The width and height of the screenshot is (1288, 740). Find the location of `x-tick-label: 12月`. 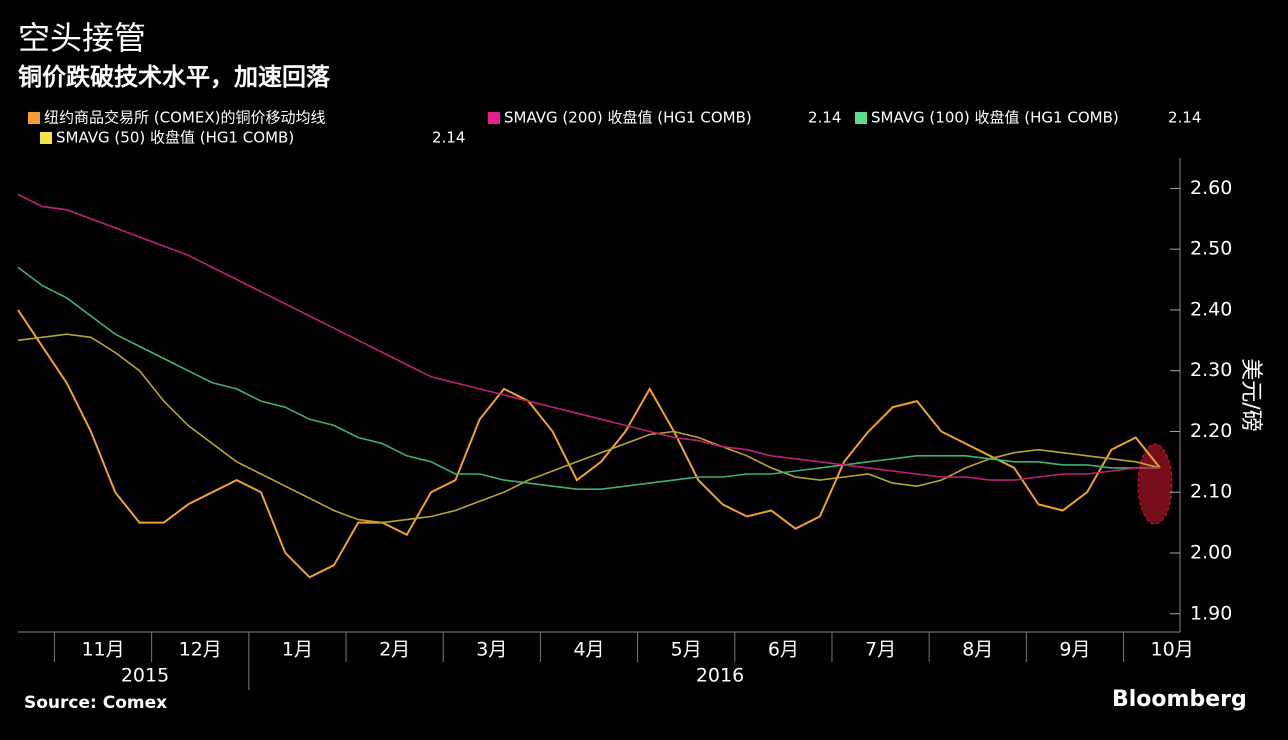

x-tick-label: 12月 is located at coordinates (200, 650).